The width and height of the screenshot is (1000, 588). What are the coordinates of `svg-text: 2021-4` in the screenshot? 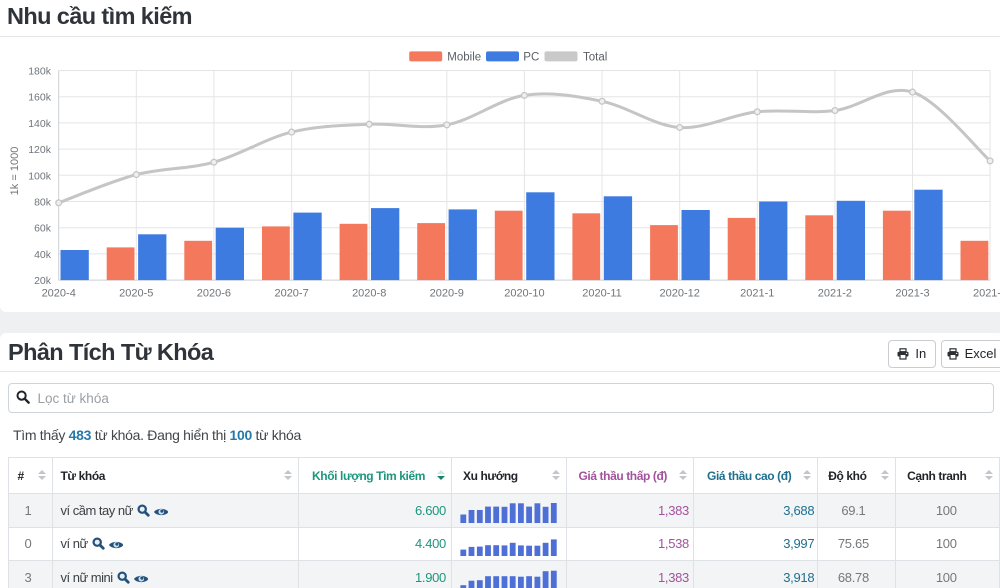 It's located at (986, 294).